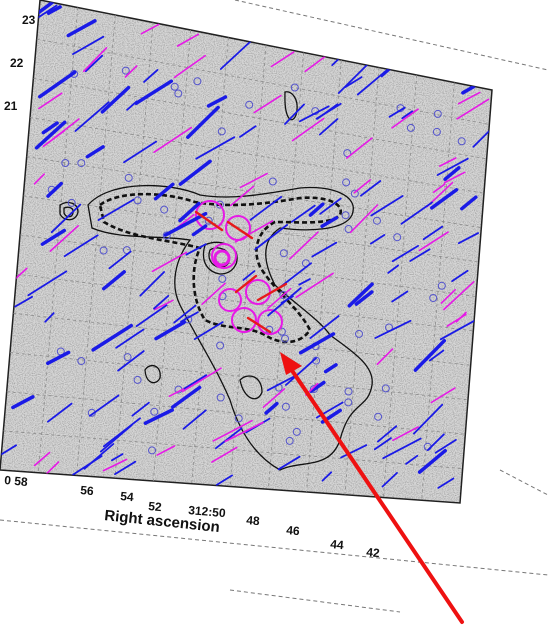  Describe the element at coordinates (337, 544) in the screenshot. I see `x-tick-label: 44` at that location.